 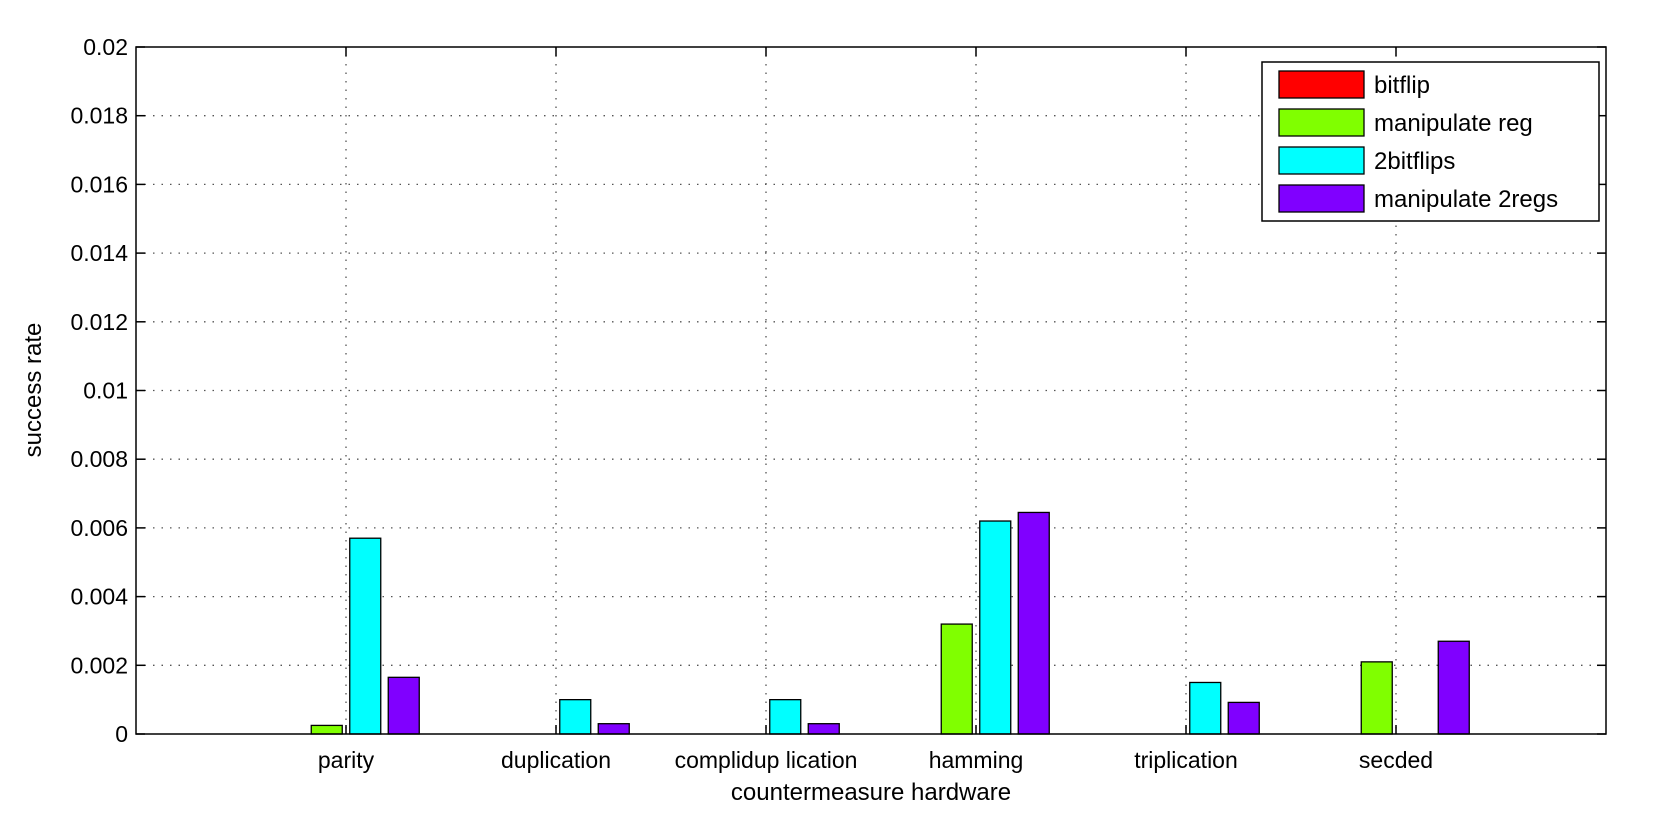 I want to click on x-tick-label: secded, so click(x=1396, y=760).